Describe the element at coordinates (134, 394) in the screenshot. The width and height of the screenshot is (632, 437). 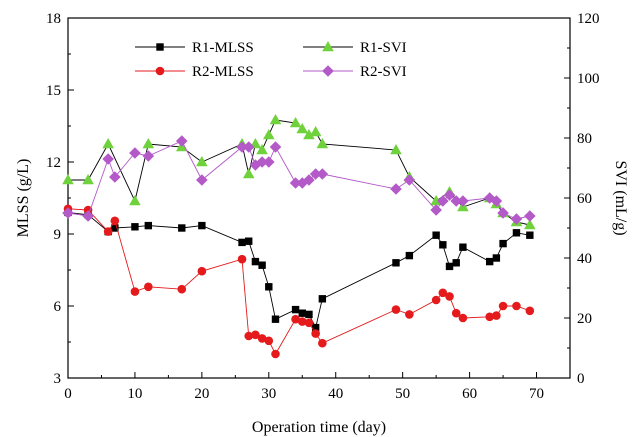
I see `x-tick-label: 10` at that location.